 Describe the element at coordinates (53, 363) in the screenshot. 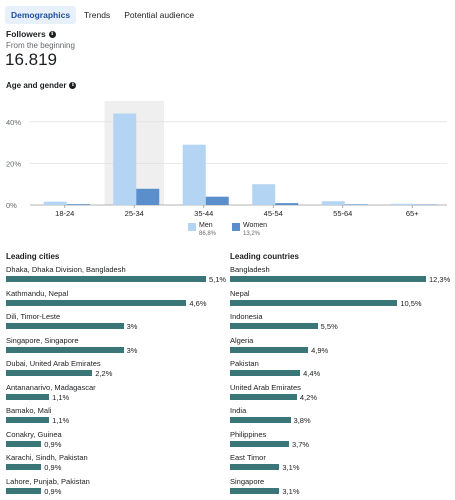

I see `list-item-label: Dubai, United Arab Emirates` at that location.